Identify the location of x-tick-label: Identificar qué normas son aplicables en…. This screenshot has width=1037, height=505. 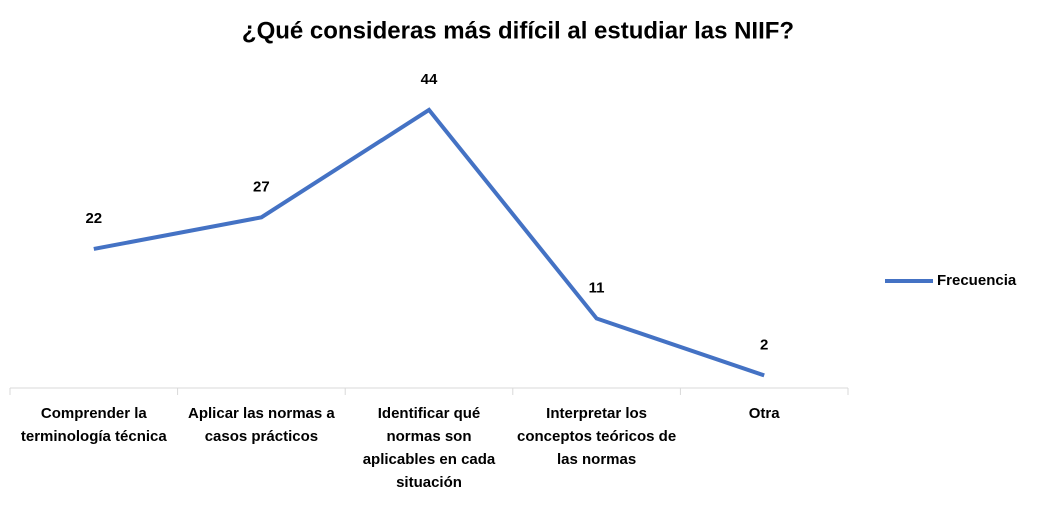
(429, 448).